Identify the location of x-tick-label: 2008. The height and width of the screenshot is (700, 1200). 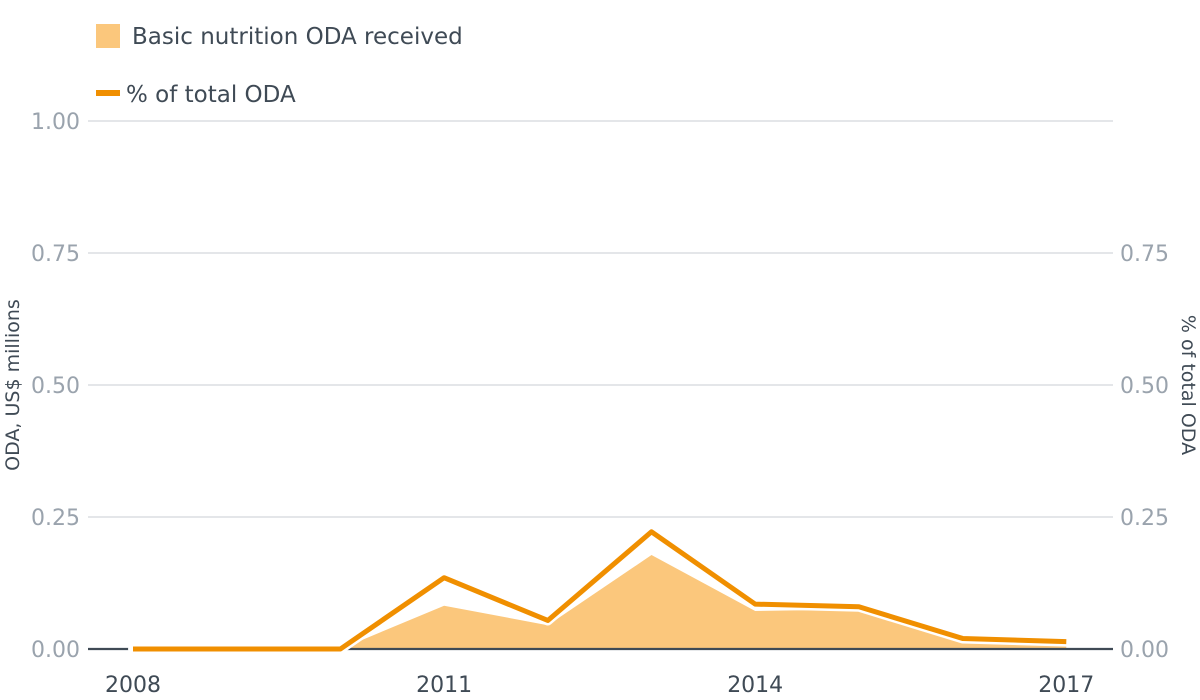
(133, 685).